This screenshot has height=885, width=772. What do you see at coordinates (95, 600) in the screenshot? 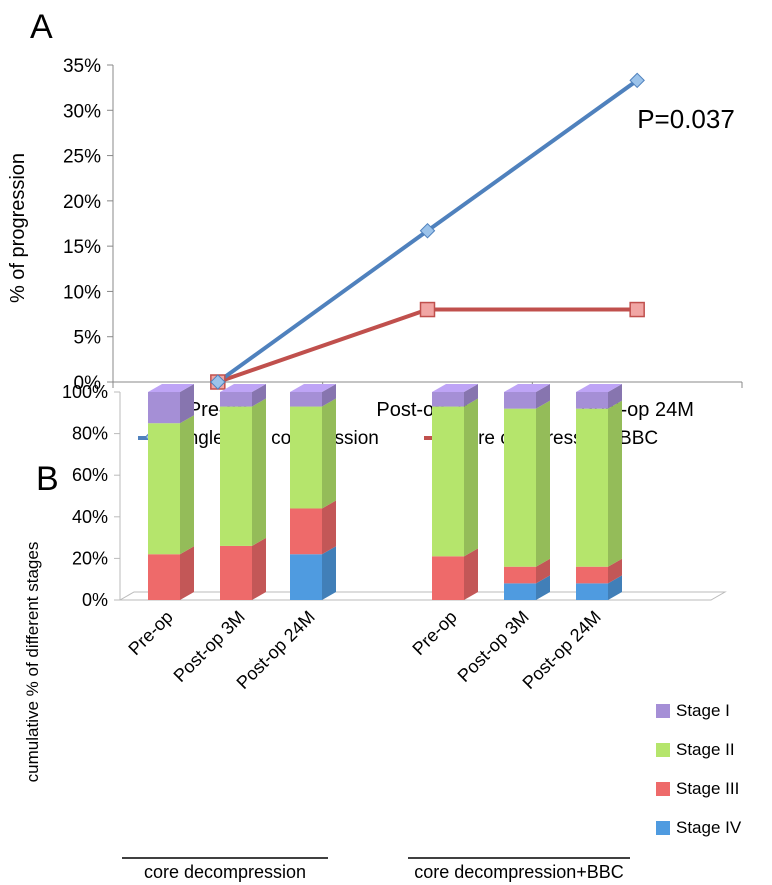
I see `y-tick-label-b: 0%` at bounding box center [95, 600].